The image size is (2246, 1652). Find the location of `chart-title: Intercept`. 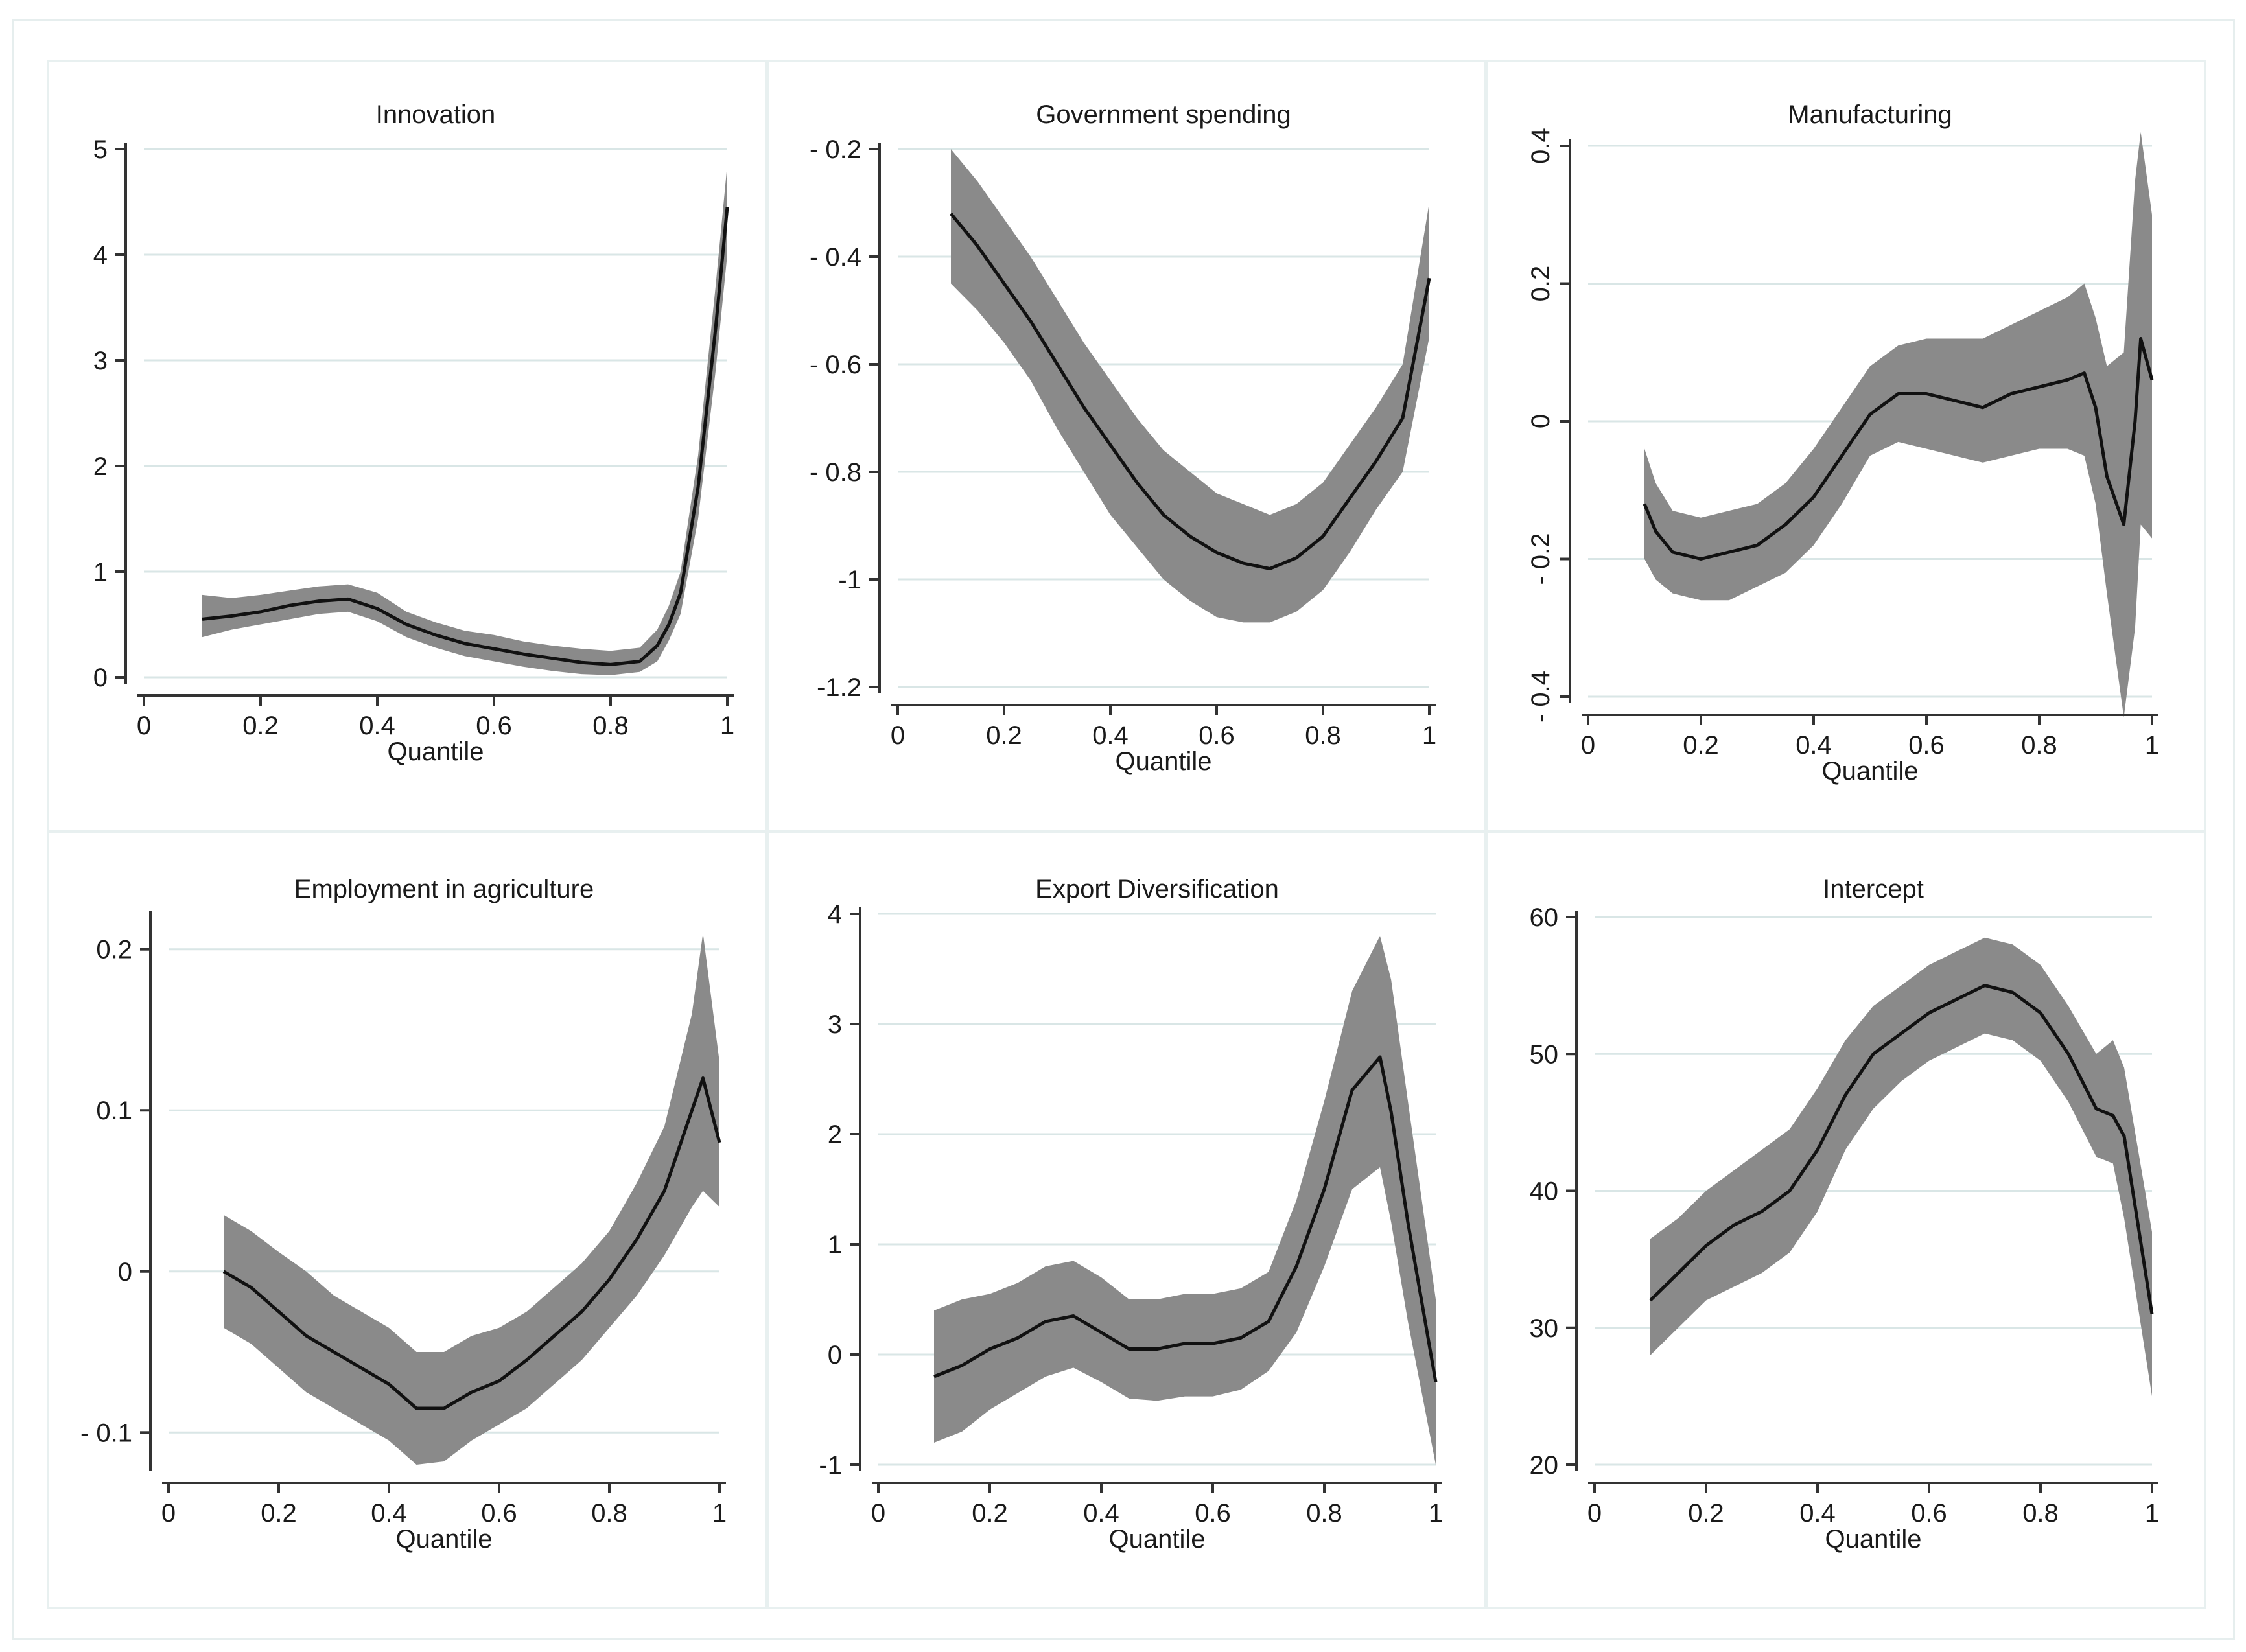

chart-title: Intercept is located at coordinates (1873, 889).